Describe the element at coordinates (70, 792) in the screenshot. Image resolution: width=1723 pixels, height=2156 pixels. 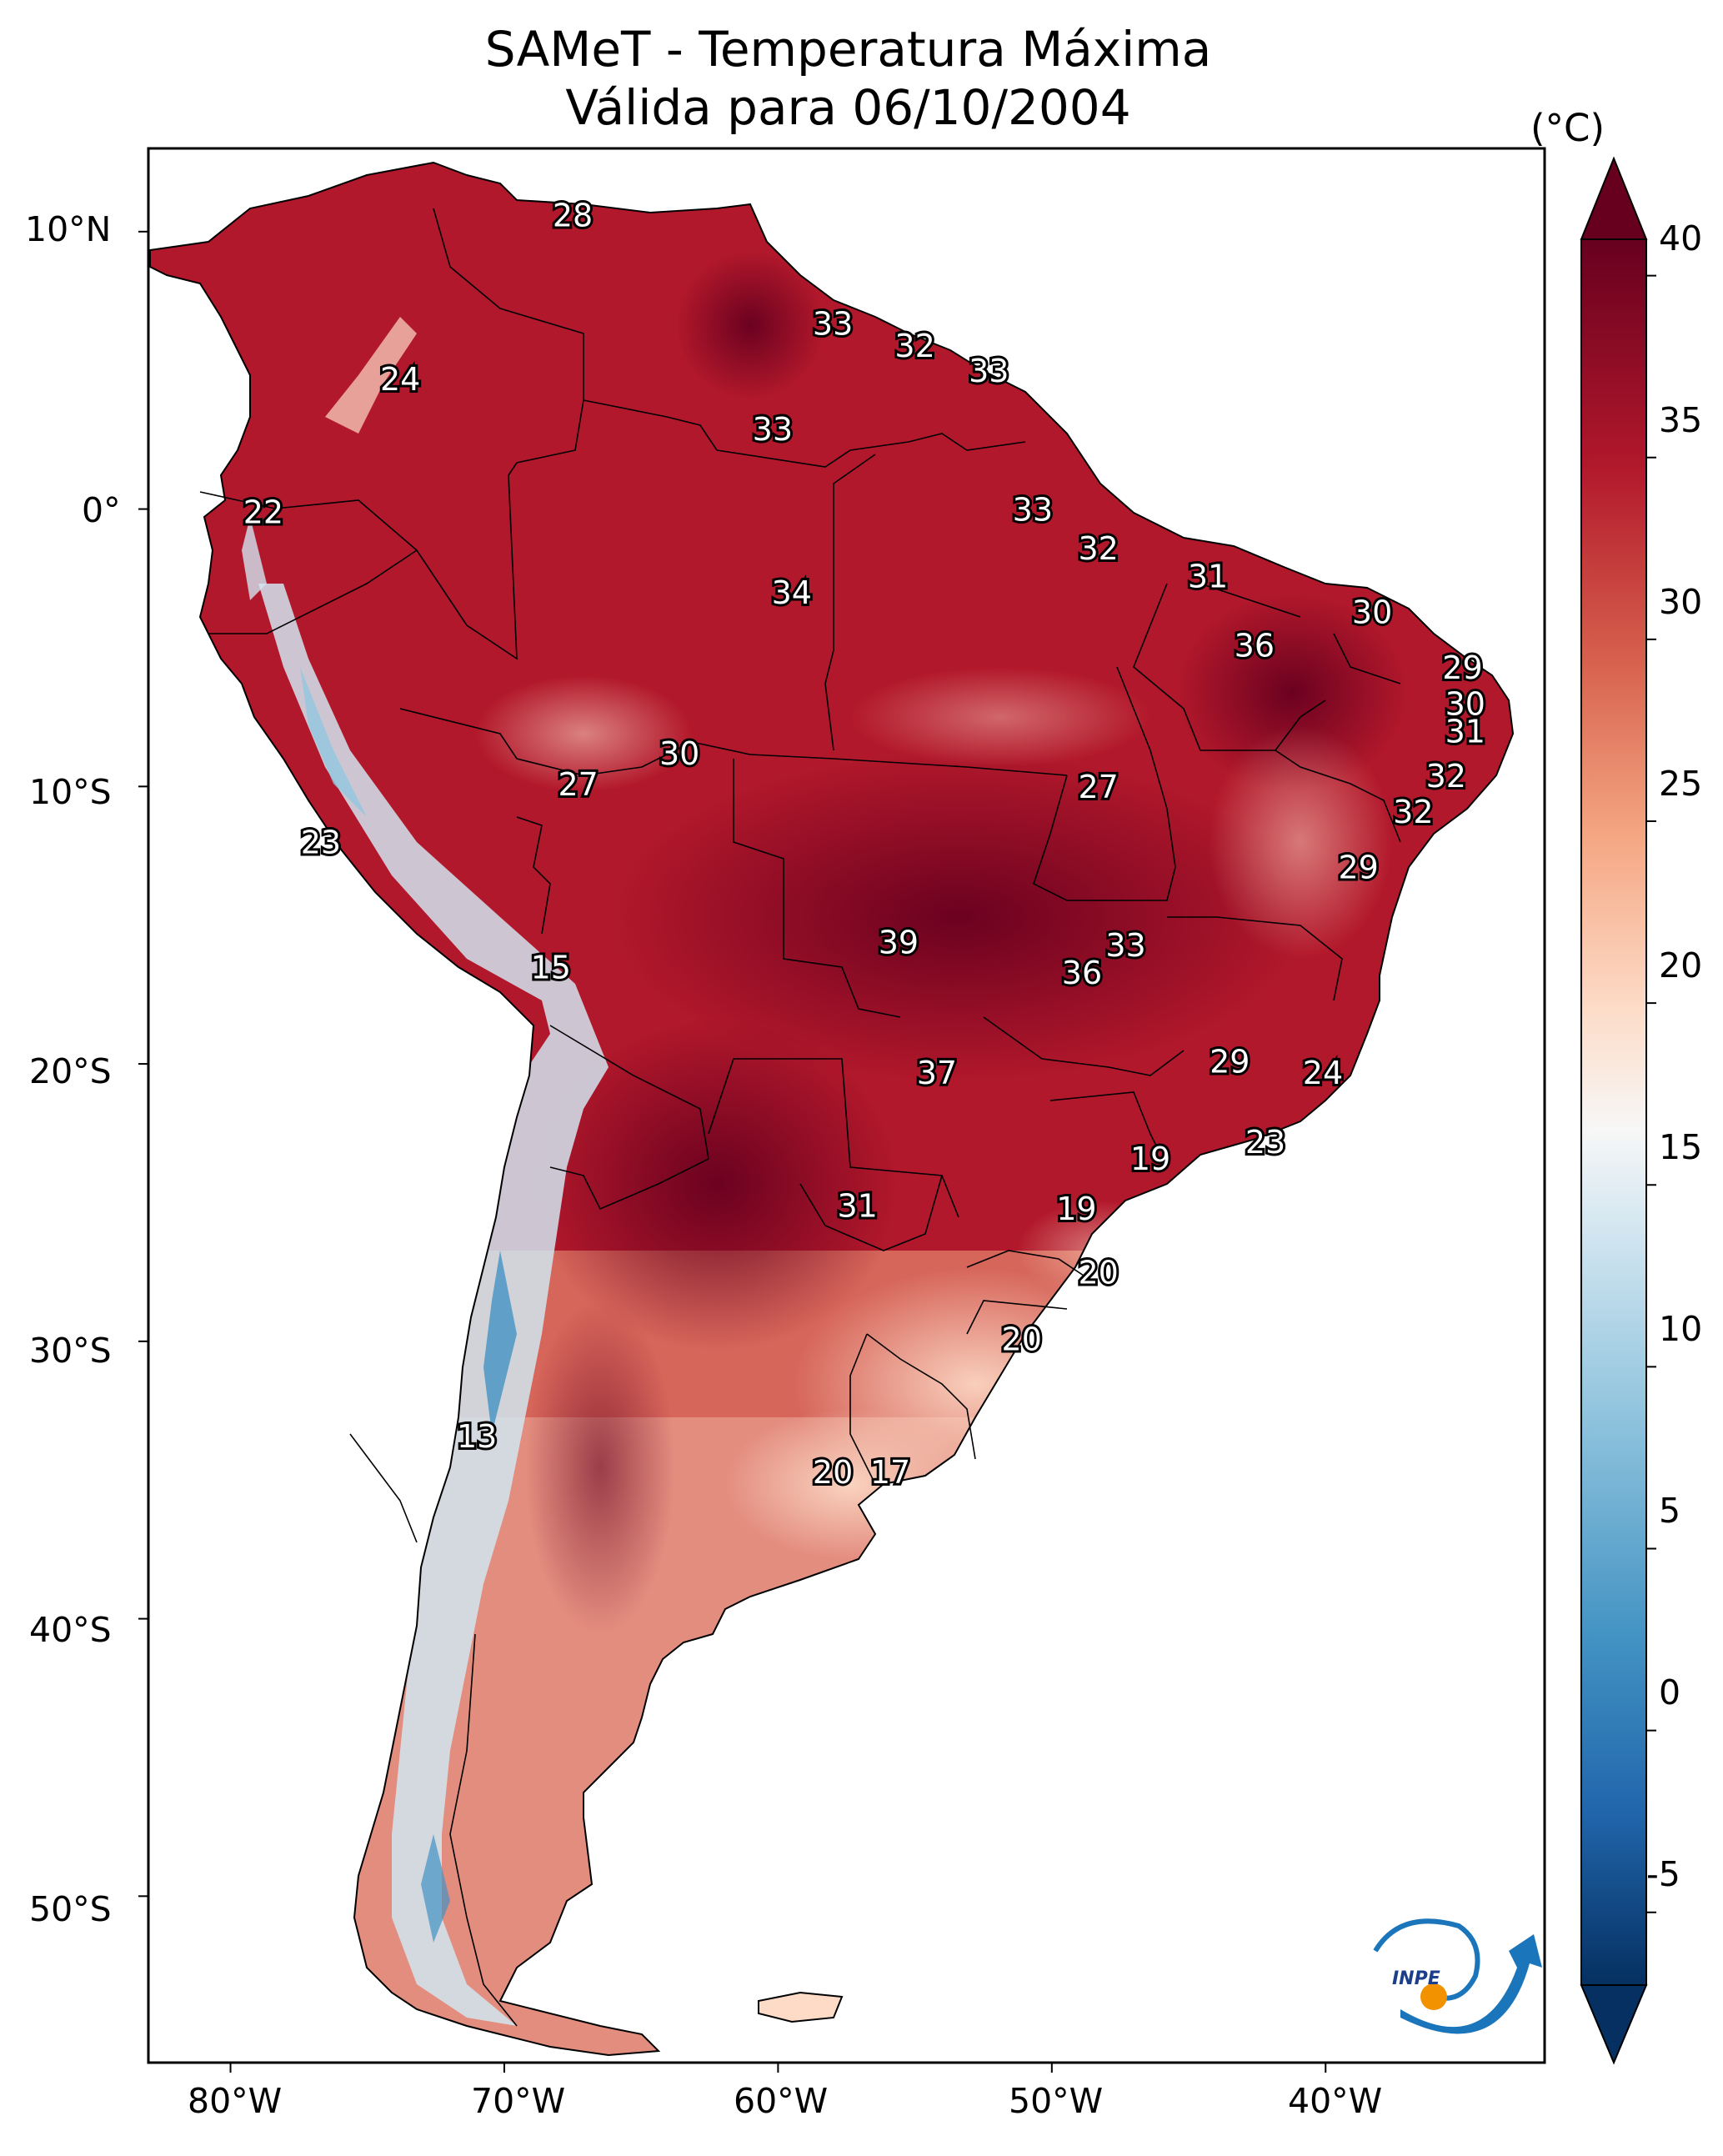
I see `lat-tick-label: 10°S` at that location.